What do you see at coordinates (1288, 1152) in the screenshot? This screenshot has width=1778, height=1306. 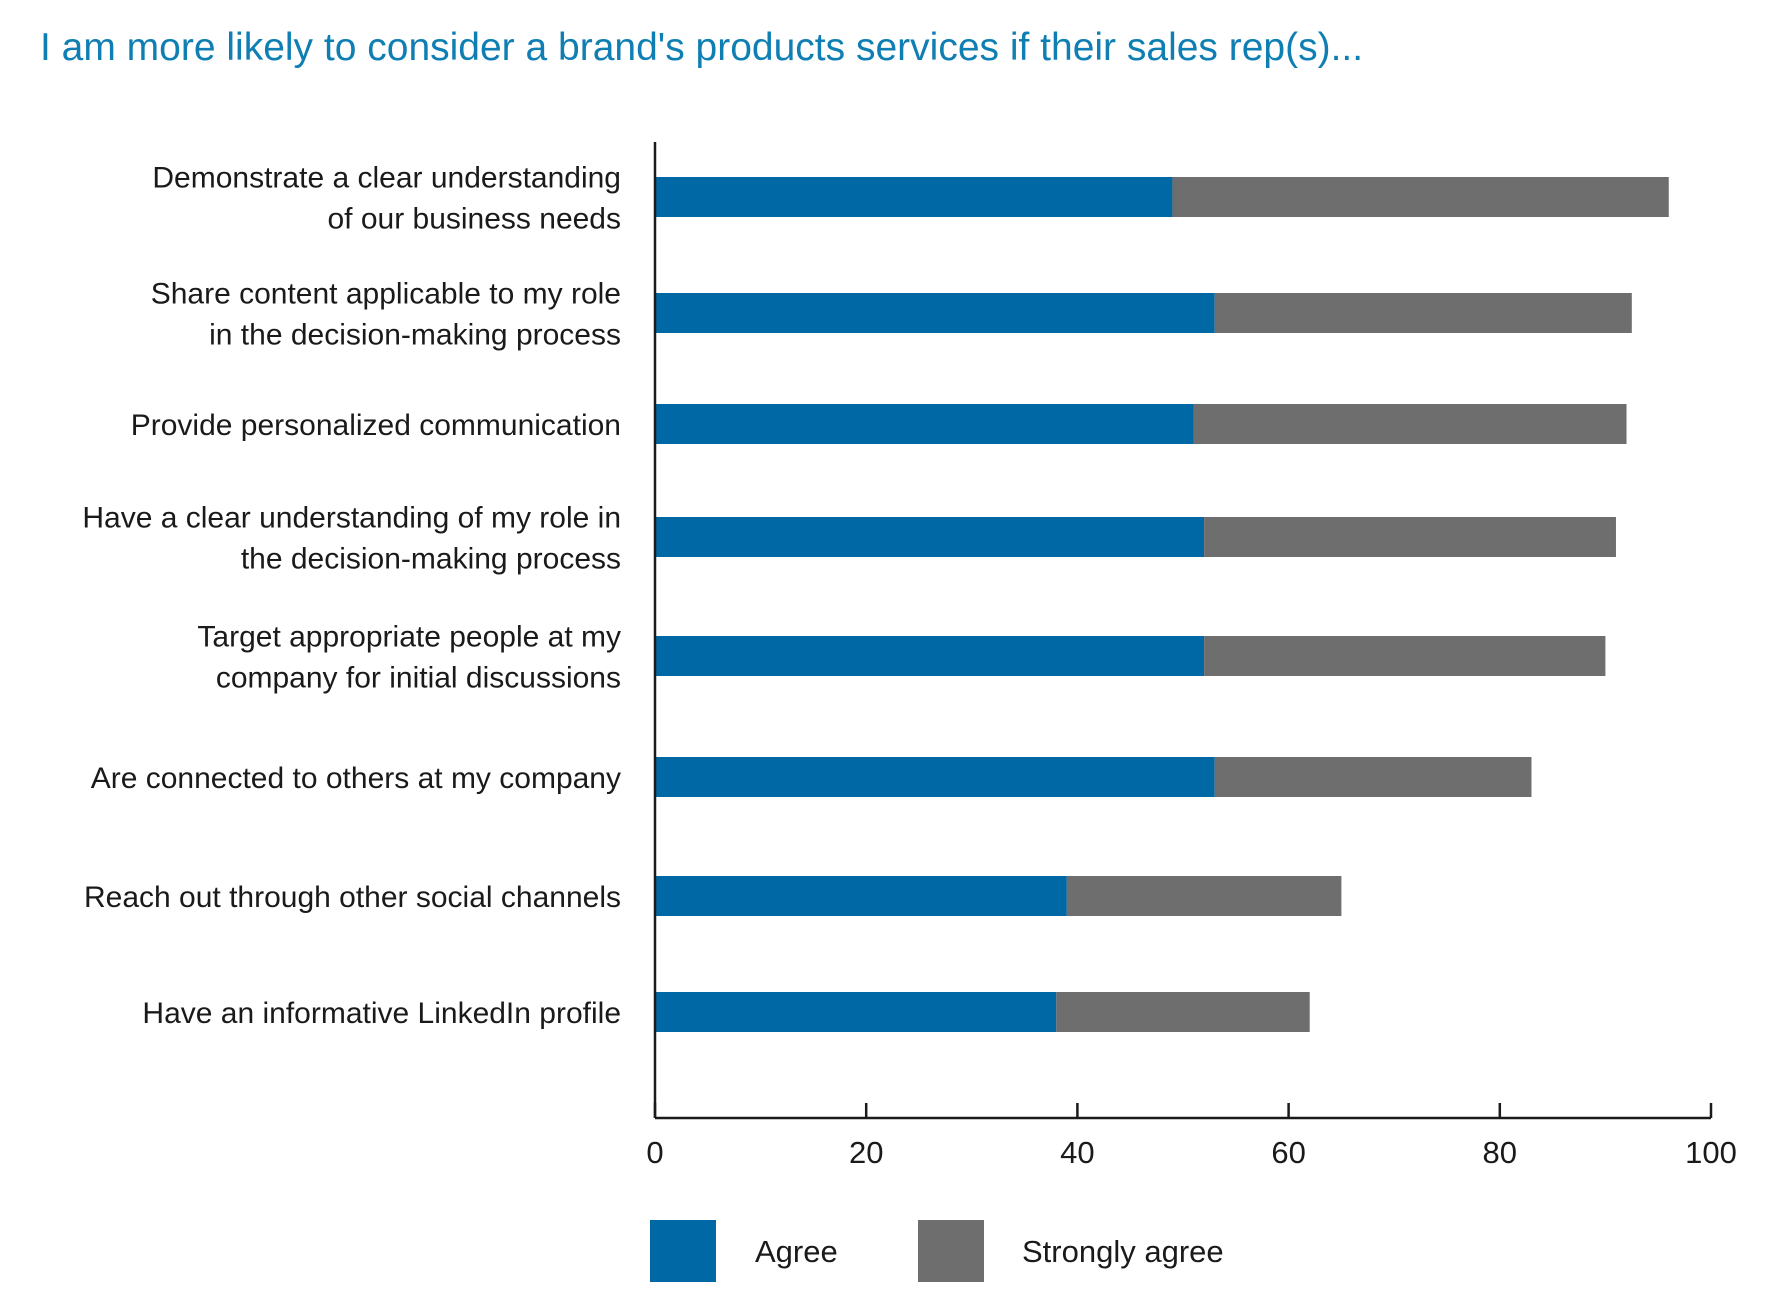 I see `x-tick-label-60: 60` at bounding box center [1288, 1152].